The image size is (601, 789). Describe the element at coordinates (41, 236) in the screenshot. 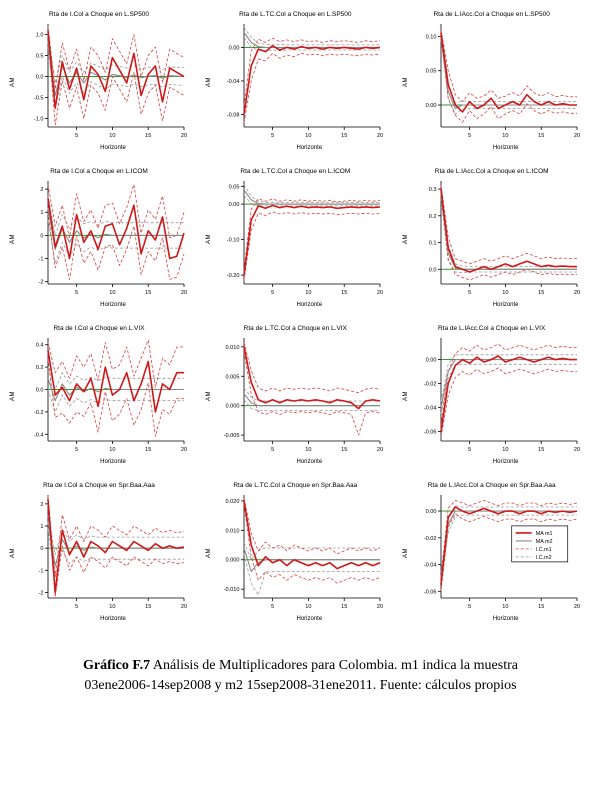

I see `y-tick-label: 0` at that location.